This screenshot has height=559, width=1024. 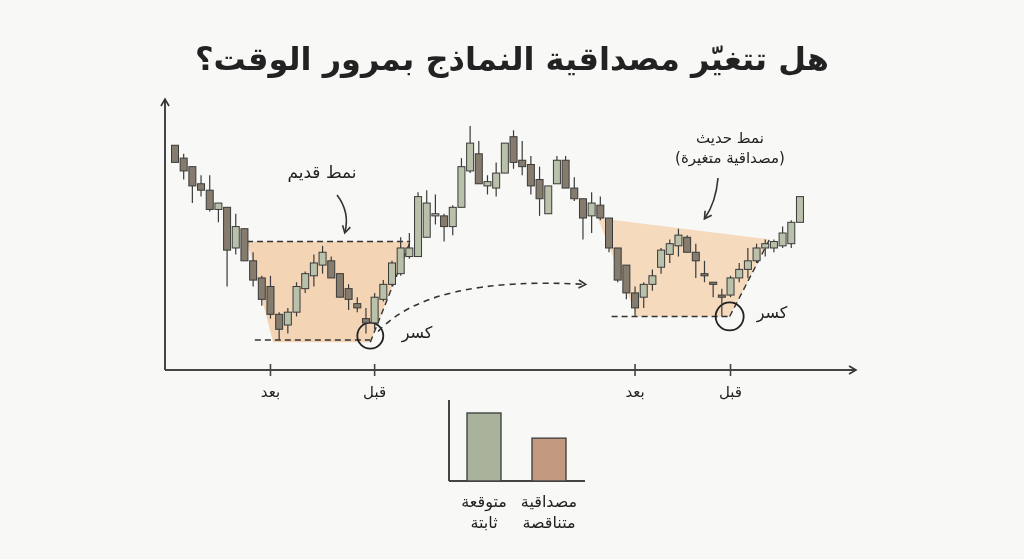 What do you see at coordinates (730, 148) in the screenshot?
I see `annotation: نمط حديث (مصداقية متغيرة)` at bounding box center [730, 148].